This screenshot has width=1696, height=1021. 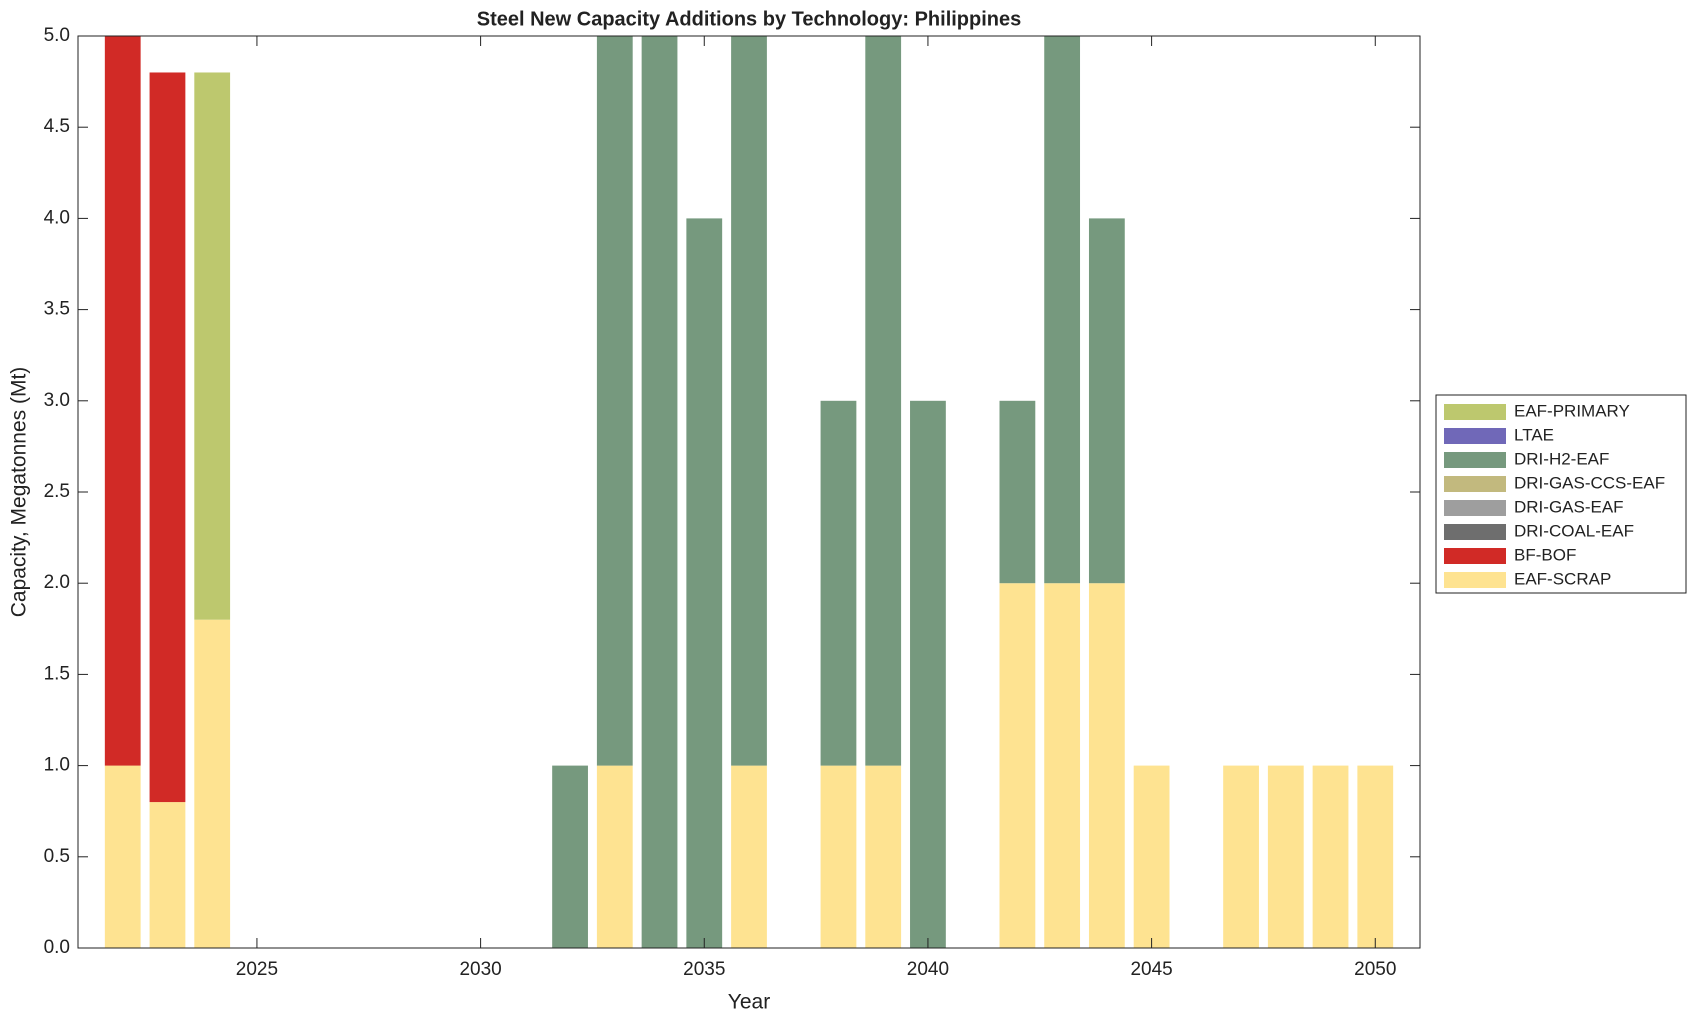 What do you see at coordinates (1589, 482) in the screenshot?
I see `legend-label: DRI-GAS-CCS-EAF` at bounding box center [1589, 482].